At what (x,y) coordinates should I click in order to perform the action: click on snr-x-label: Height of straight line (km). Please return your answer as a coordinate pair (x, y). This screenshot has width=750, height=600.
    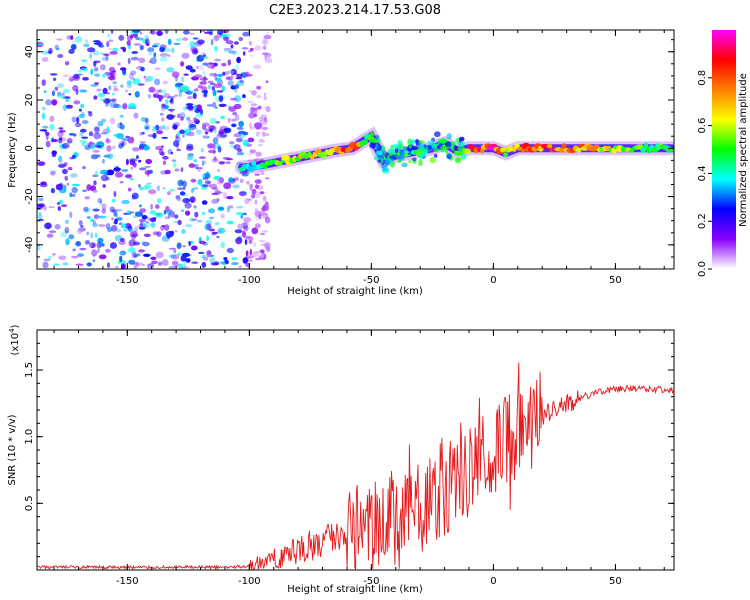
    Looking at the image, I should click on (355, 589).